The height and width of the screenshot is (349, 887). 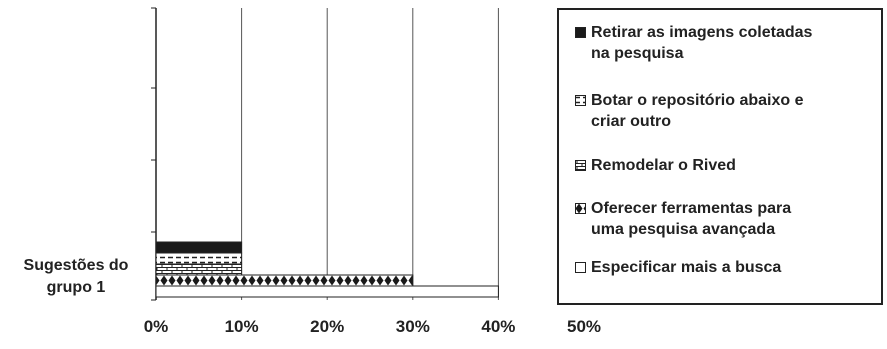 What do you see at coordinates (76, 276) in the screenshot?
I see `category-axis: Sugestões do grupo 1` at bounding box center [76, 276].